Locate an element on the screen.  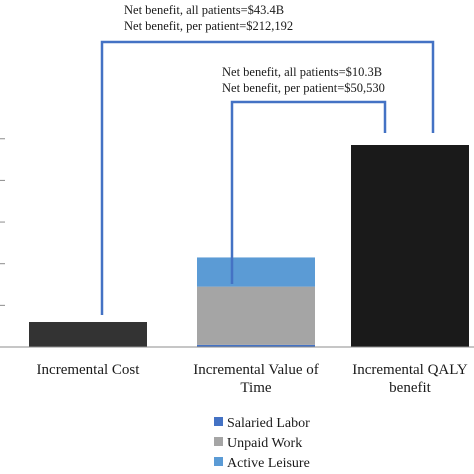
category-label: Incremental Cost is located at coordinates (89, 370).